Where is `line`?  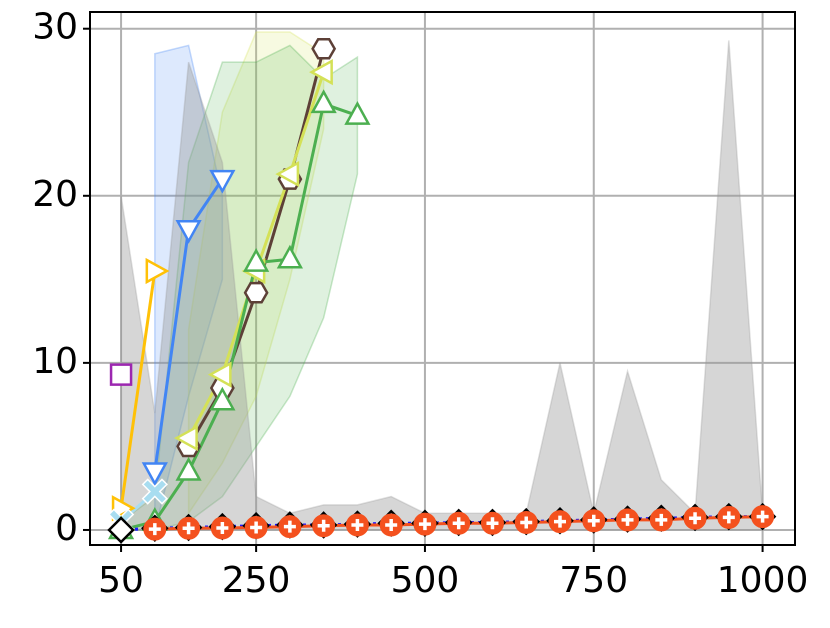
line is located at coordinates (138, 389).